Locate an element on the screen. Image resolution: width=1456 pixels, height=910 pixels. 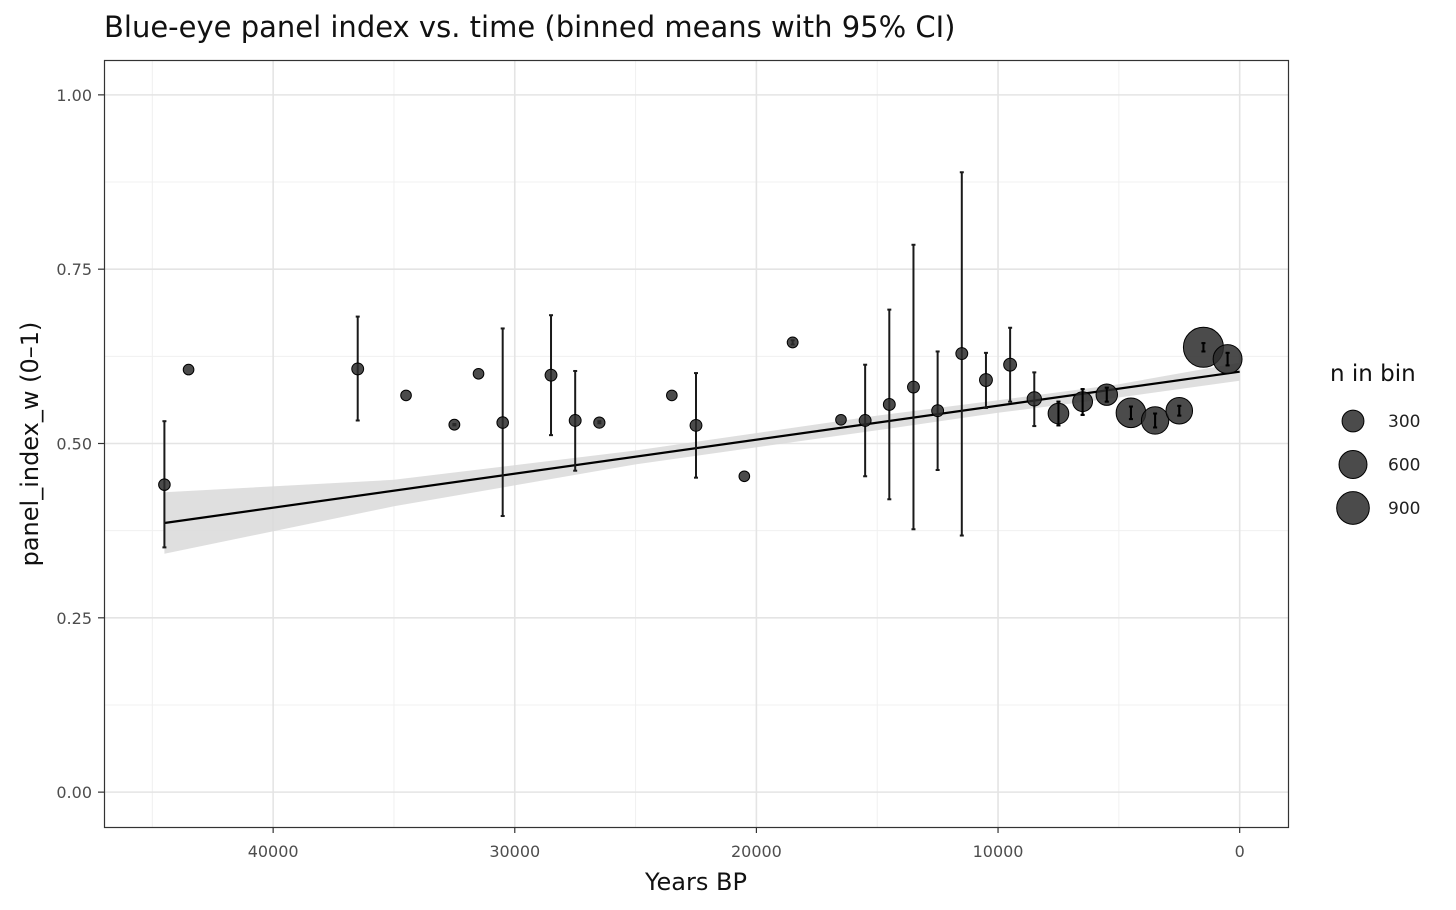
x-axis-ticks: 40000 30000 20000 10000 0 is located at coordinates (746, 844).